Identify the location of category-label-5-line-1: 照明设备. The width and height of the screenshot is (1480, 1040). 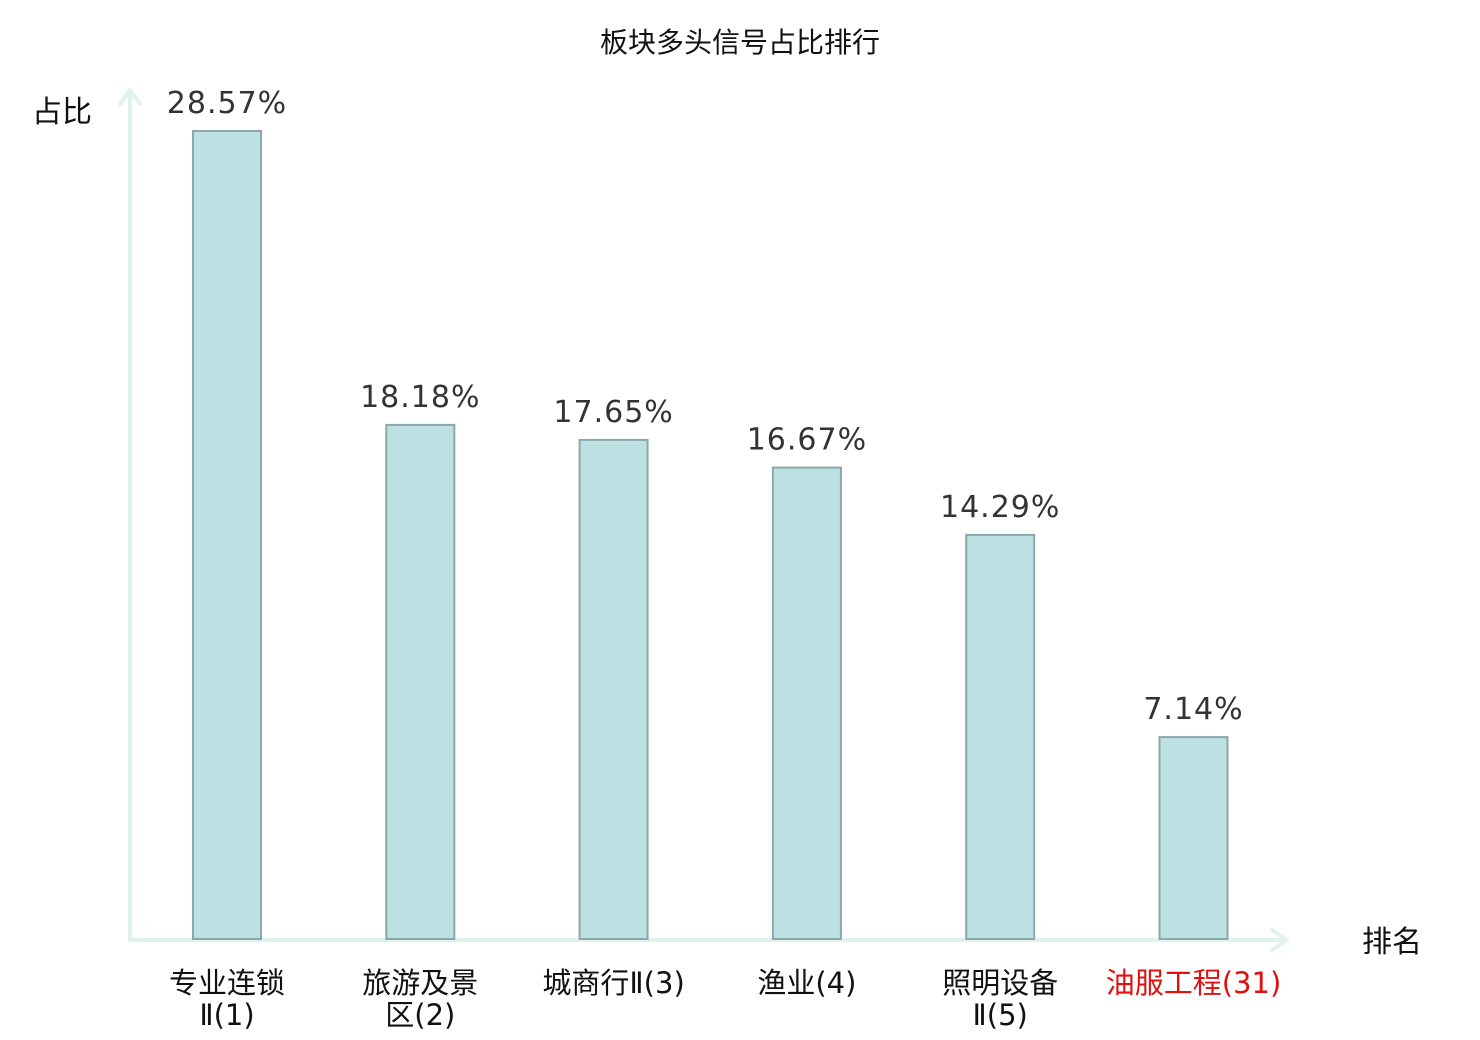
(1000, 983).